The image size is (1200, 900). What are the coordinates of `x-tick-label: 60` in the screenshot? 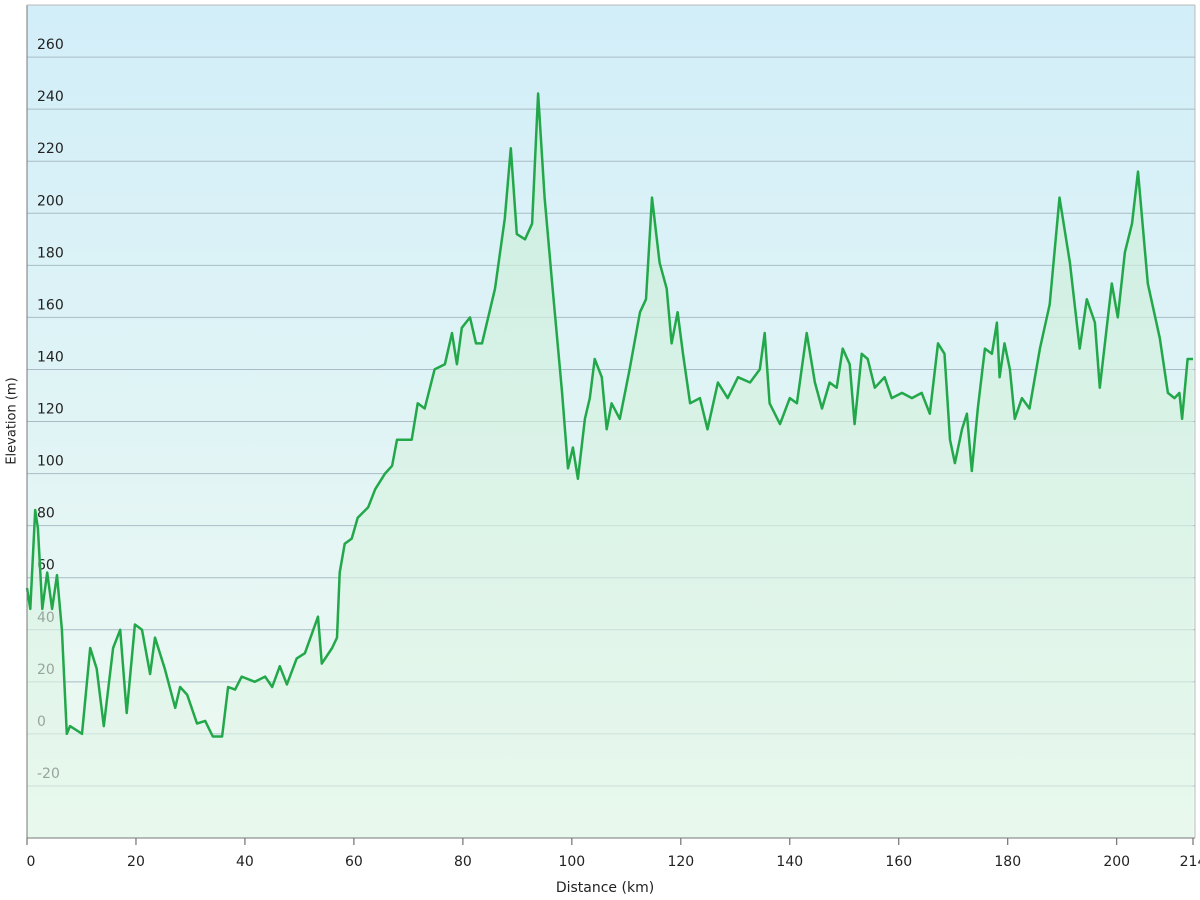 It's located at (354, 862).